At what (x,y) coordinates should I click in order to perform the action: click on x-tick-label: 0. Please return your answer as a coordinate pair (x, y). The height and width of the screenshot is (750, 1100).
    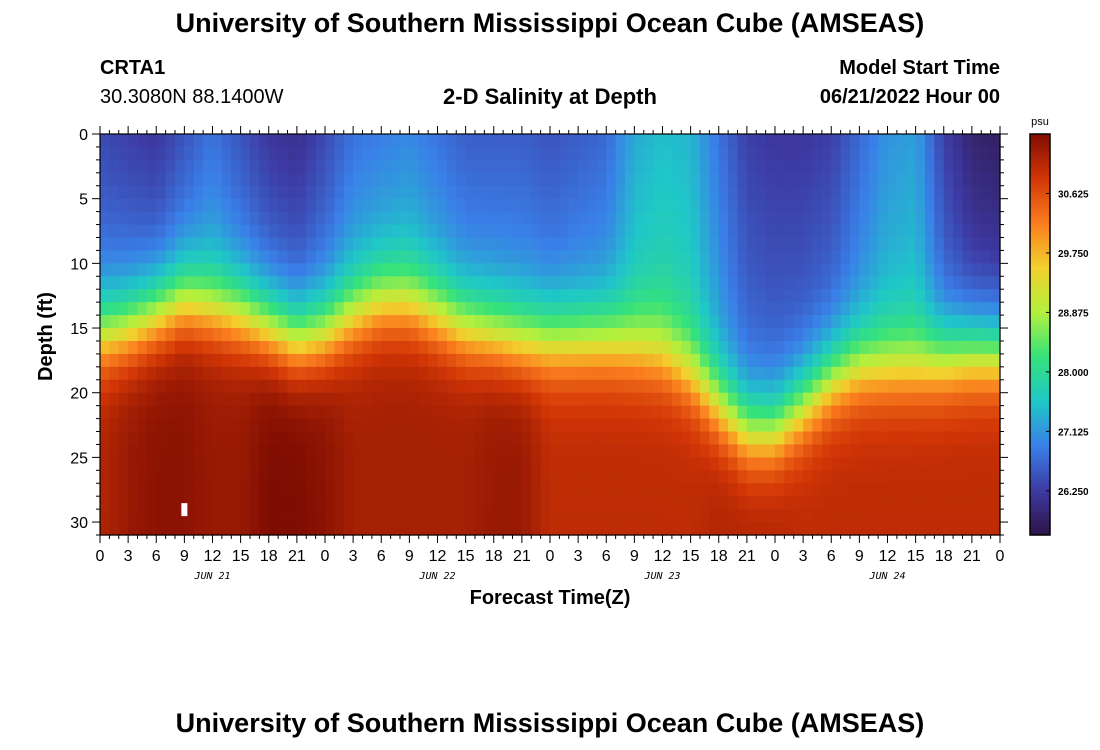
    Looking at the image, I should click on (550, 556).